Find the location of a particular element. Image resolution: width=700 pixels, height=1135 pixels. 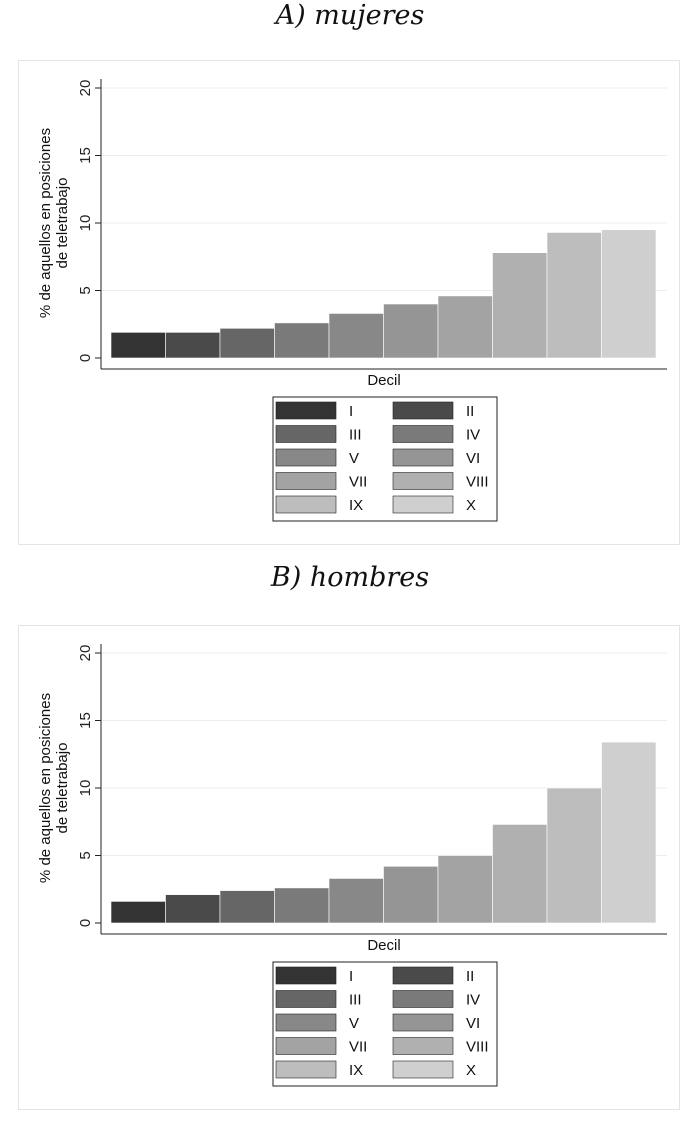

panel-title-mujeres: A) mujeres is located at coordinates (350, 15).